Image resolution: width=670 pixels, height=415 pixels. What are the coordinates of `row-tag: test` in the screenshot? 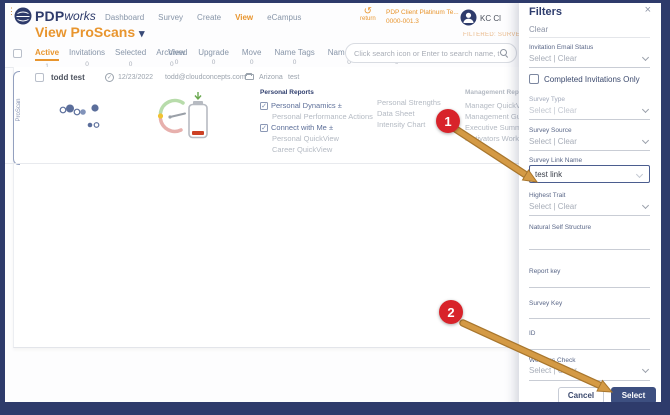 It's located at (294, 77).